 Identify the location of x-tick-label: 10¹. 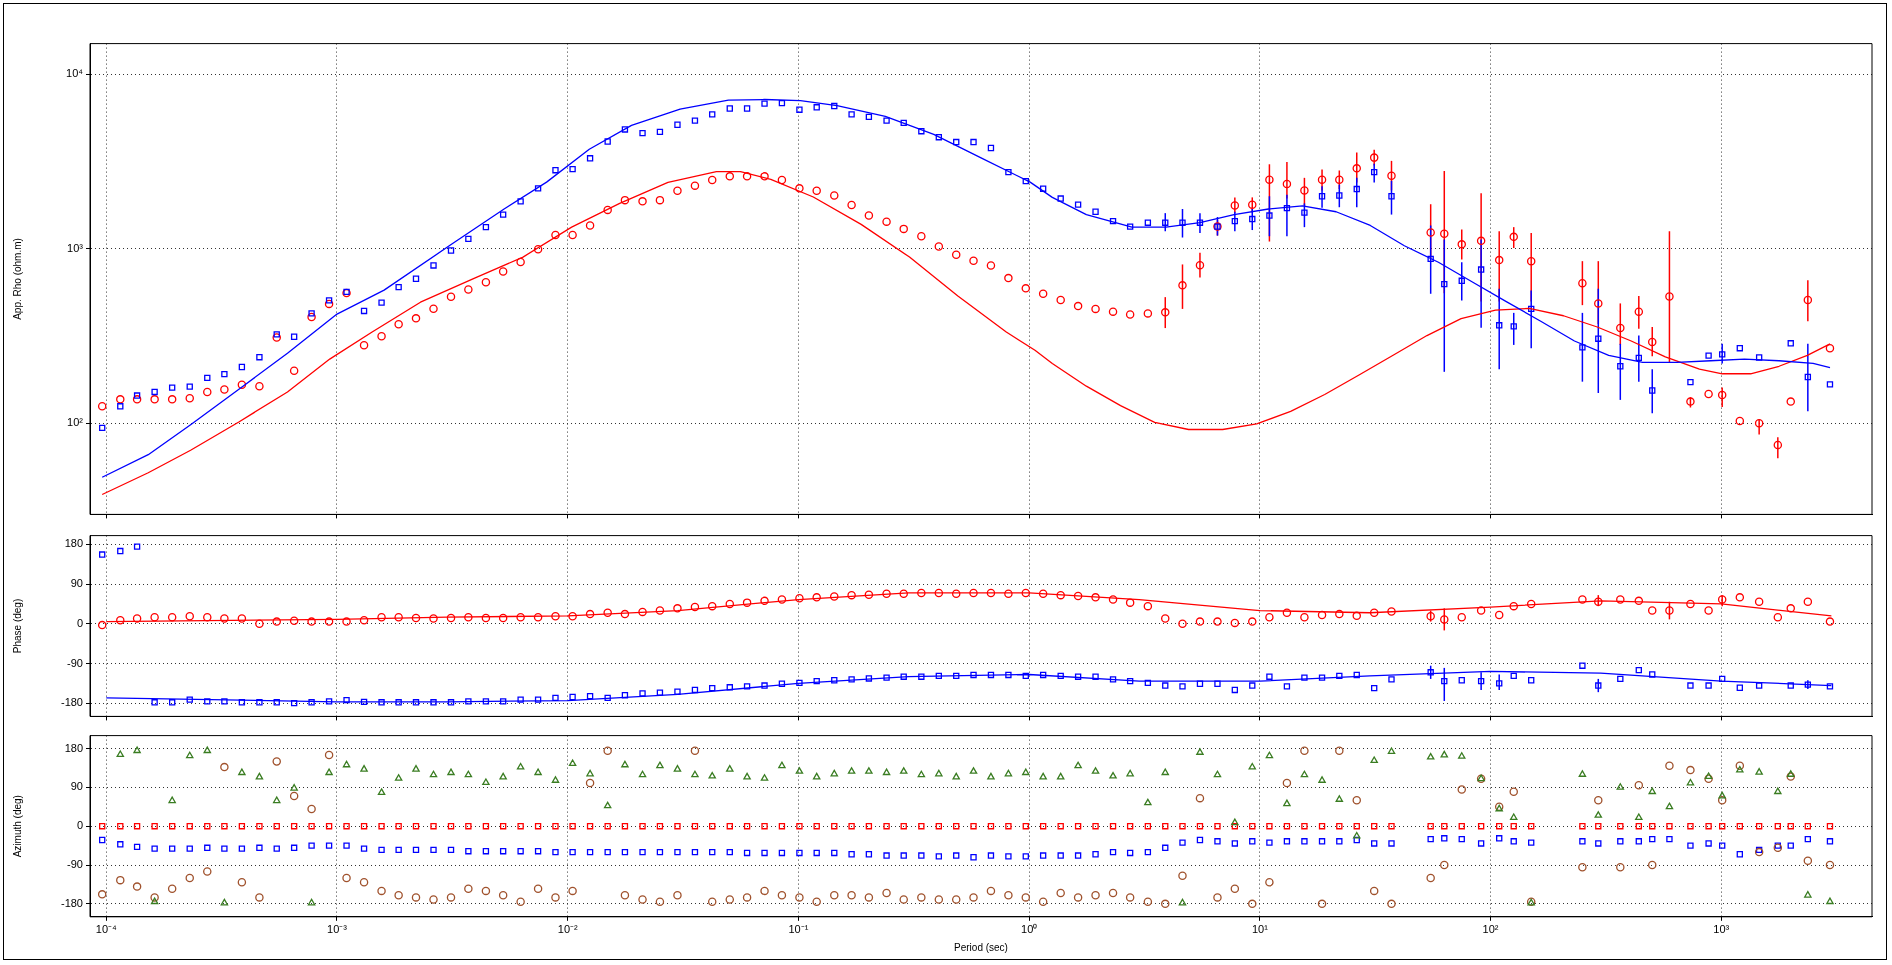
(1260, 929).